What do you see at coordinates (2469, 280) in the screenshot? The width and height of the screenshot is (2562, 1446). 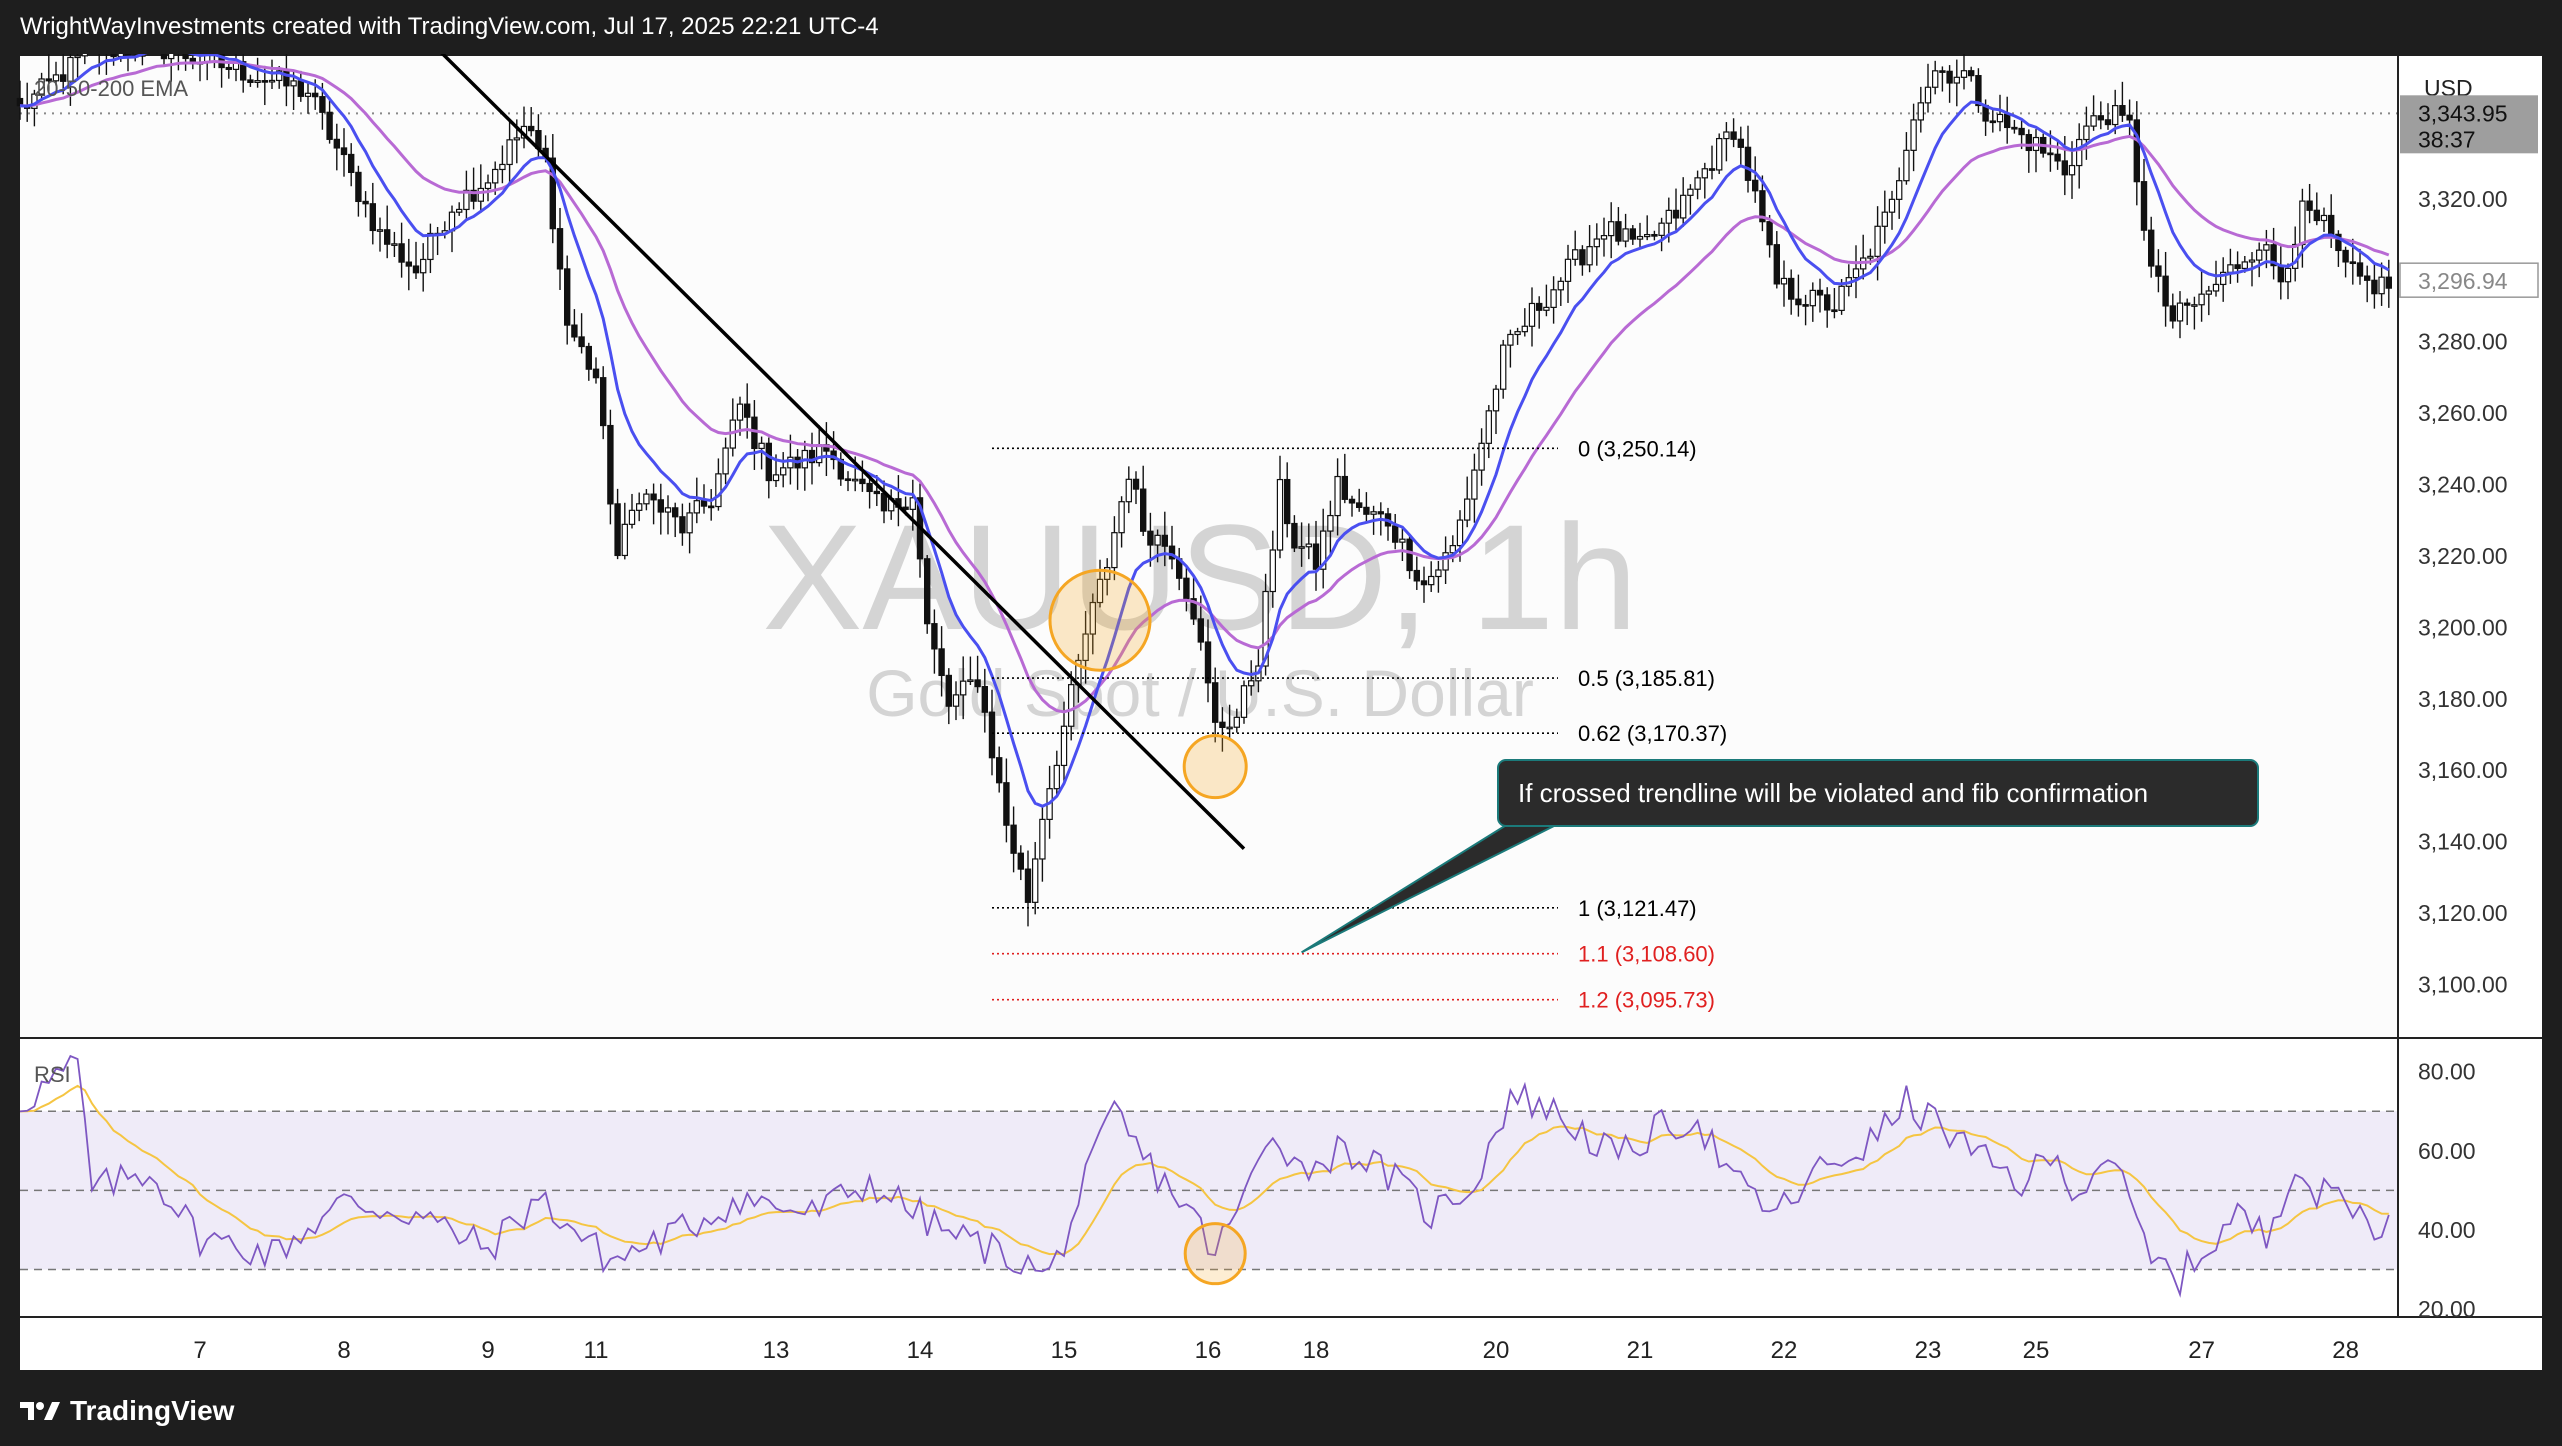 I see `secondary-price-tag` at bounding box center [2469, 280].